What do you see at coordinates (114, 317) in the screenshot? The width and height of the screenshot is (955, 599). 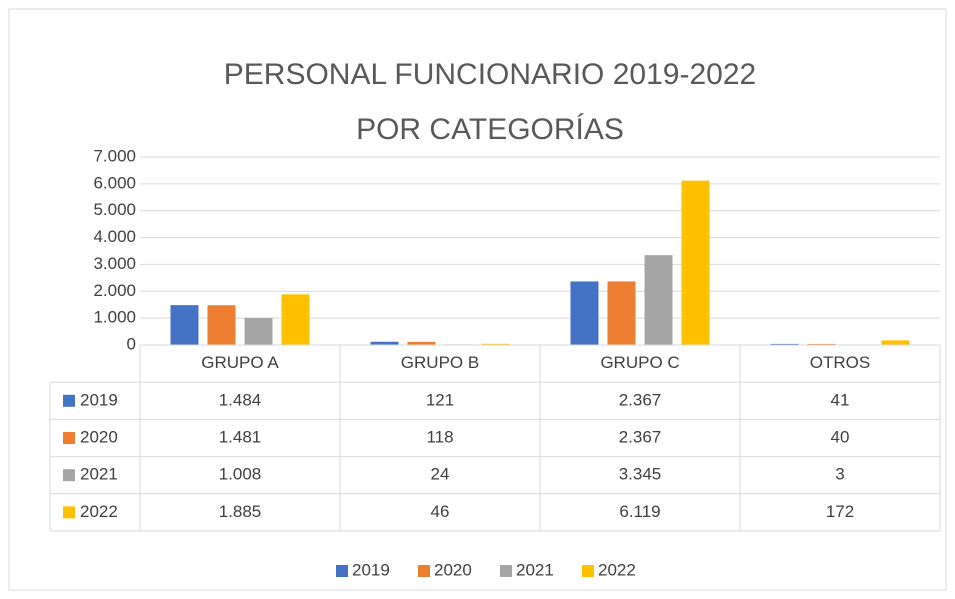 I see `y-tick-label: 1.000` at bounding box center [114, 317].